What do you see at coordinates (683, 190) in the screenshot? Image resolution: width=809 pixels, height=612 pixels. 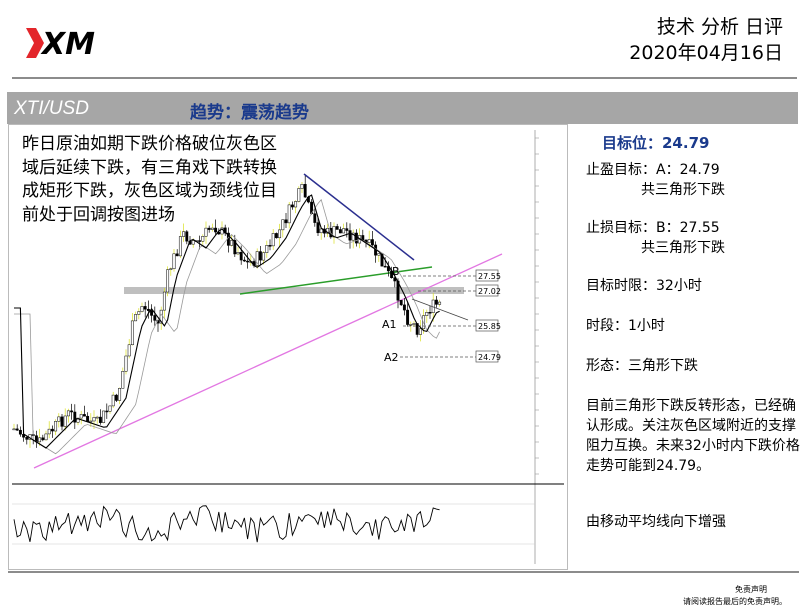 I see `take-profit-pattern: 共三角形下跌` at bounding box center [683, 190].